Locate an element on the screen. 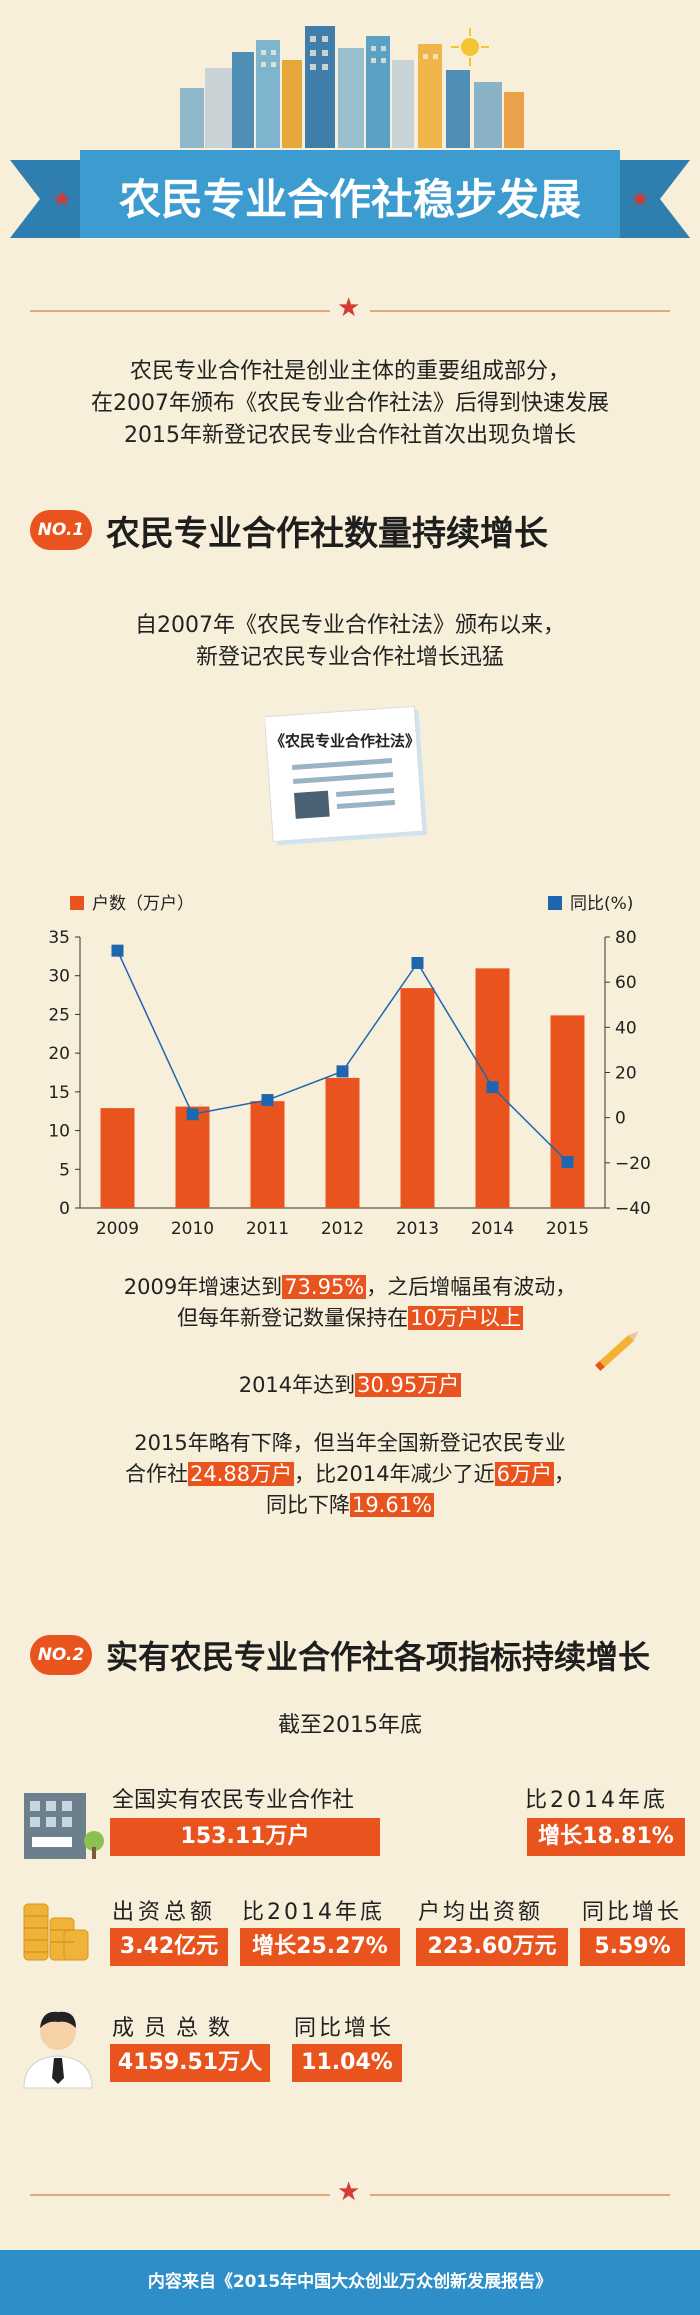 The height and width of the screenshot is (2315, 700). bar-2009 is located at coordinates (117, 1158).